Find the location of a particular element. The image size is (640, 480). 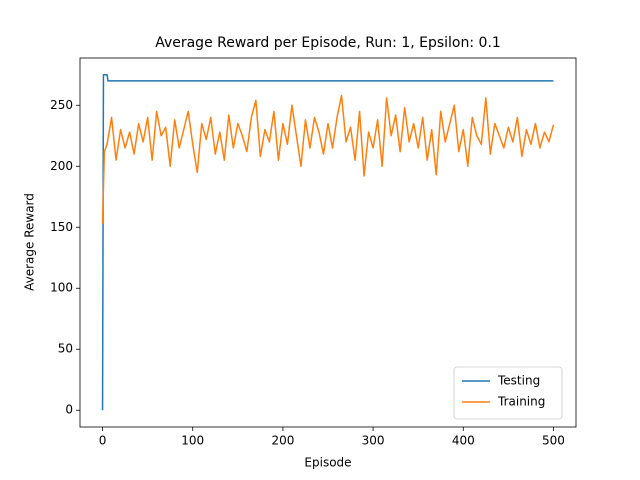

legend-label: Testing is located at coordinates (518, 381).